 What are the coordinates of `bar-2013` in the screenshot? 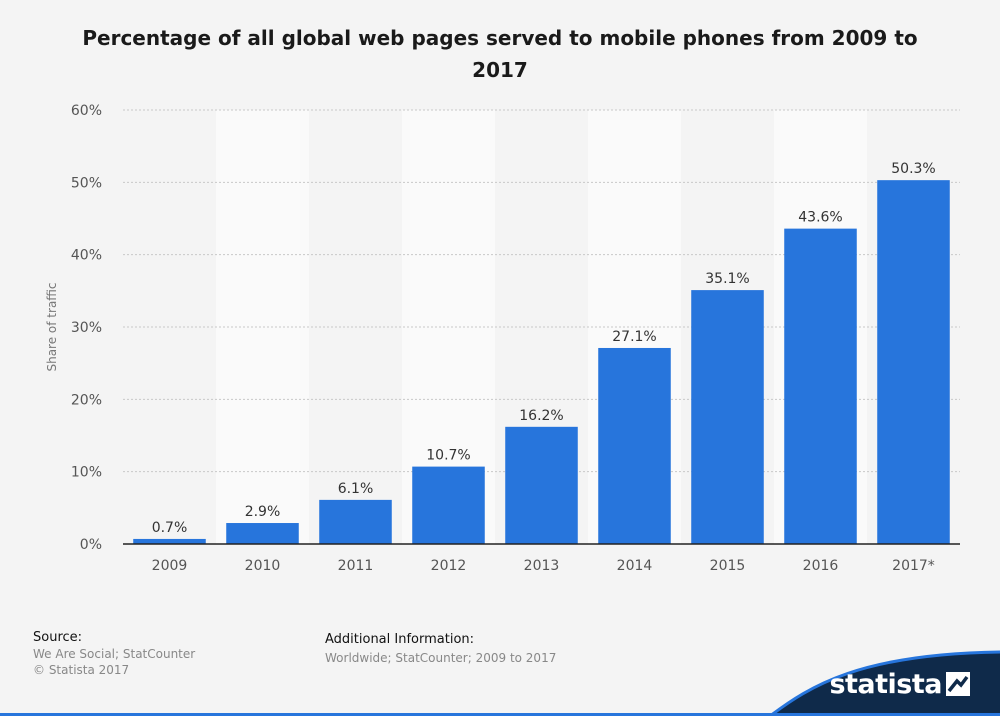 It's located at (541, 485).